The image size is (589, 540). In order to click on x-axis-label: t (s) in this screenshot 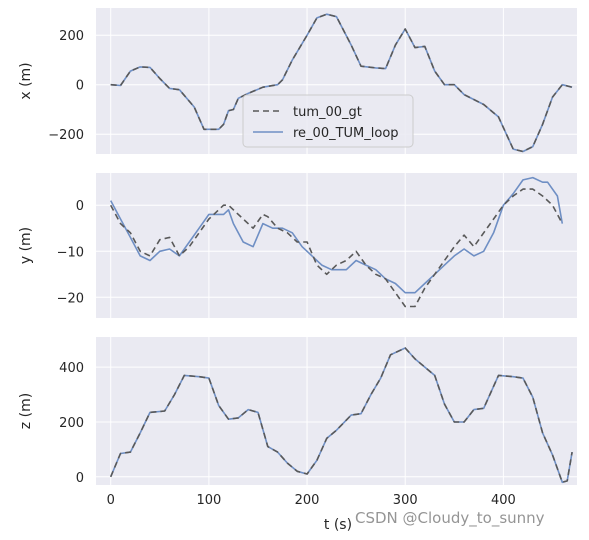, I will do `click(338, 525)`.